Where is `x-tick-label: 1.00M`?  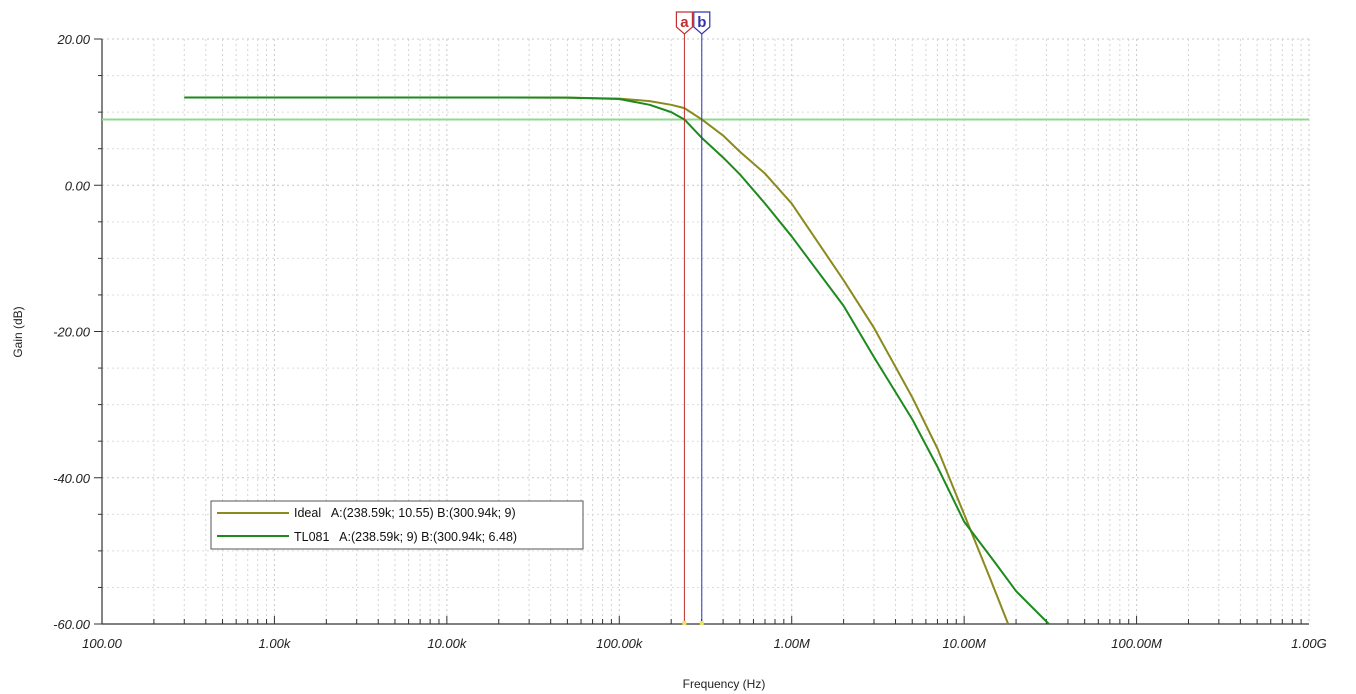 x-tick-label: 1.00M is located at coordinates (792, 643).